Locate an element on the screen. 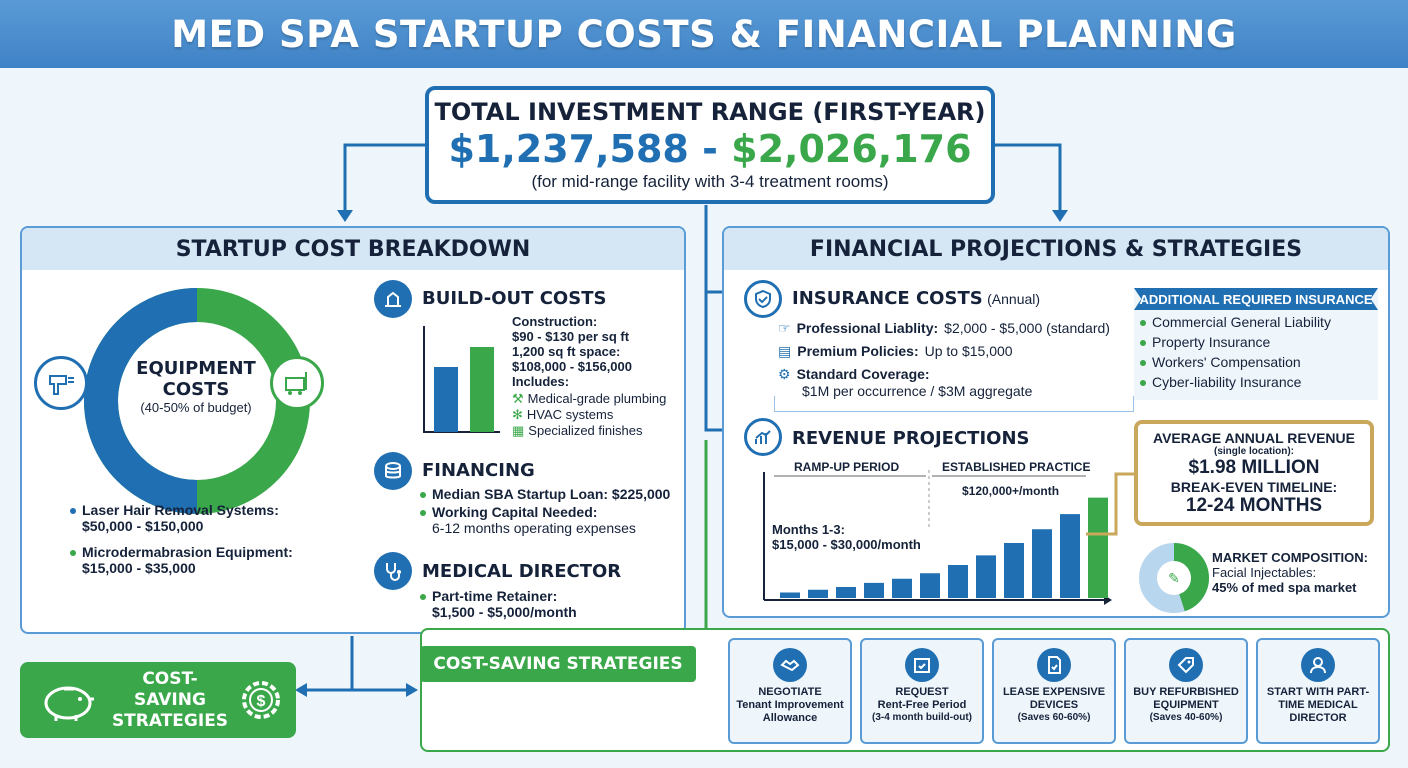  document-icon: ▤ is located at coordinates (785, 351).